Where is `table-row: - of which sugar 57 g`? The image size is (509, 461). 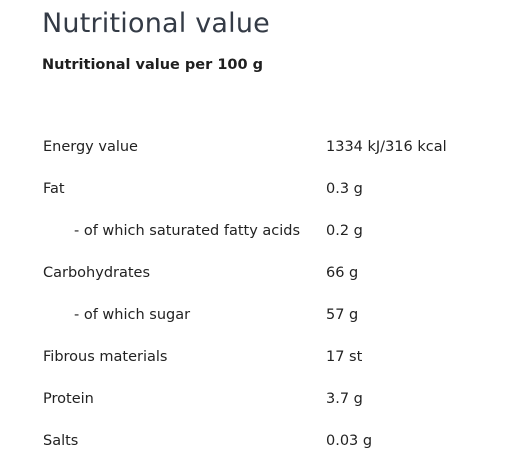 table-row: - of which sugar 57 g is located at coordinates (254, 315).